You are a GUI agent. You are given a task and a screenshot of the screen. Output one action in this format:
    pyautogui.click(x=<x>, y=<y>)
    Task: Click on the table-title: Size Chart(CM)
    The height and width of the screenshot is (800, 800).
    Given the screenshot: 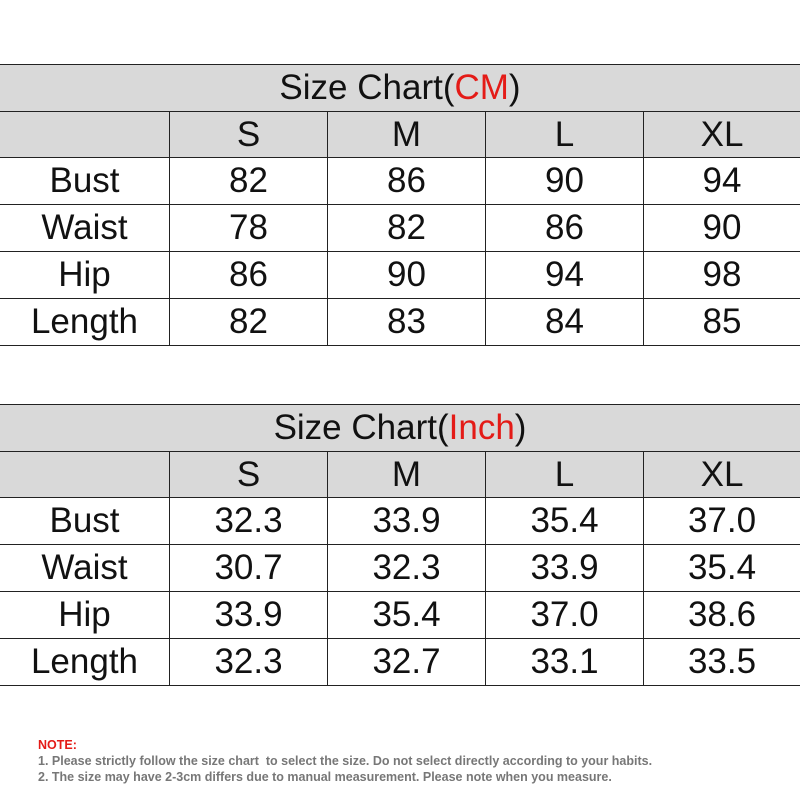 What is the action you would take?
    pyautogui.click(x=400, y=88)
    